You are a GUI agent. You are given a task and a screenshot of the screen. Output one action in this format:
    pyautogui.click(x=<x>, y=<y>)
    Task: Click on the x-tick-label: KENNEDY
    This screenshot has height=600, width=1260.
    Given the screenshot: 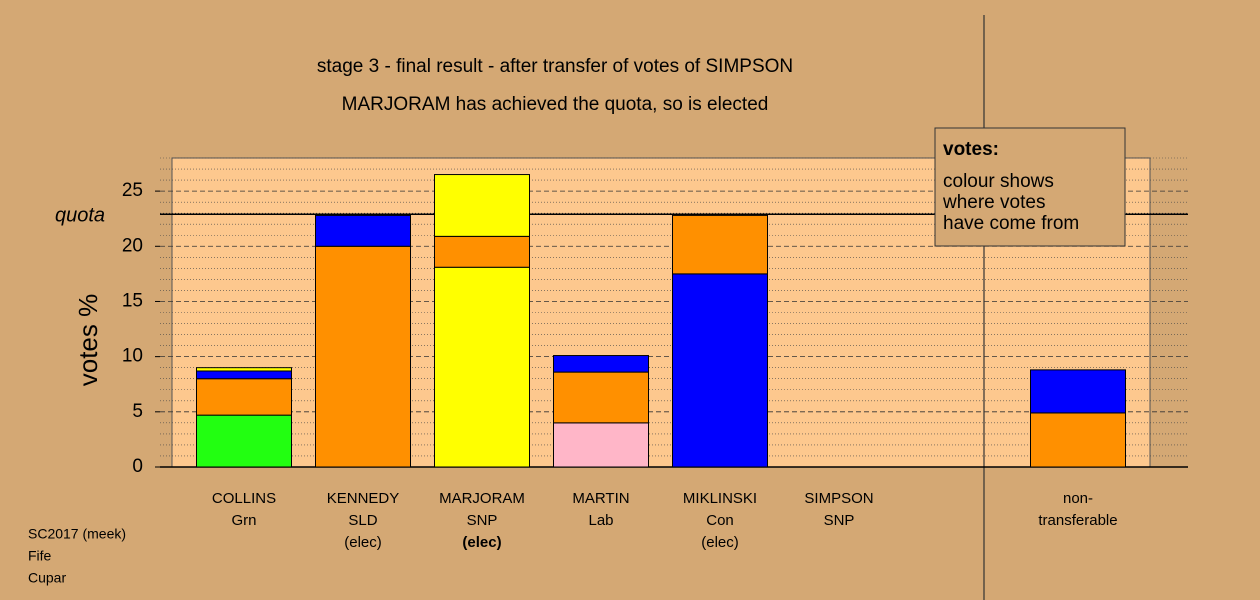 What is the action you would take?
    pyautogui.click(x=363, y=498)
    